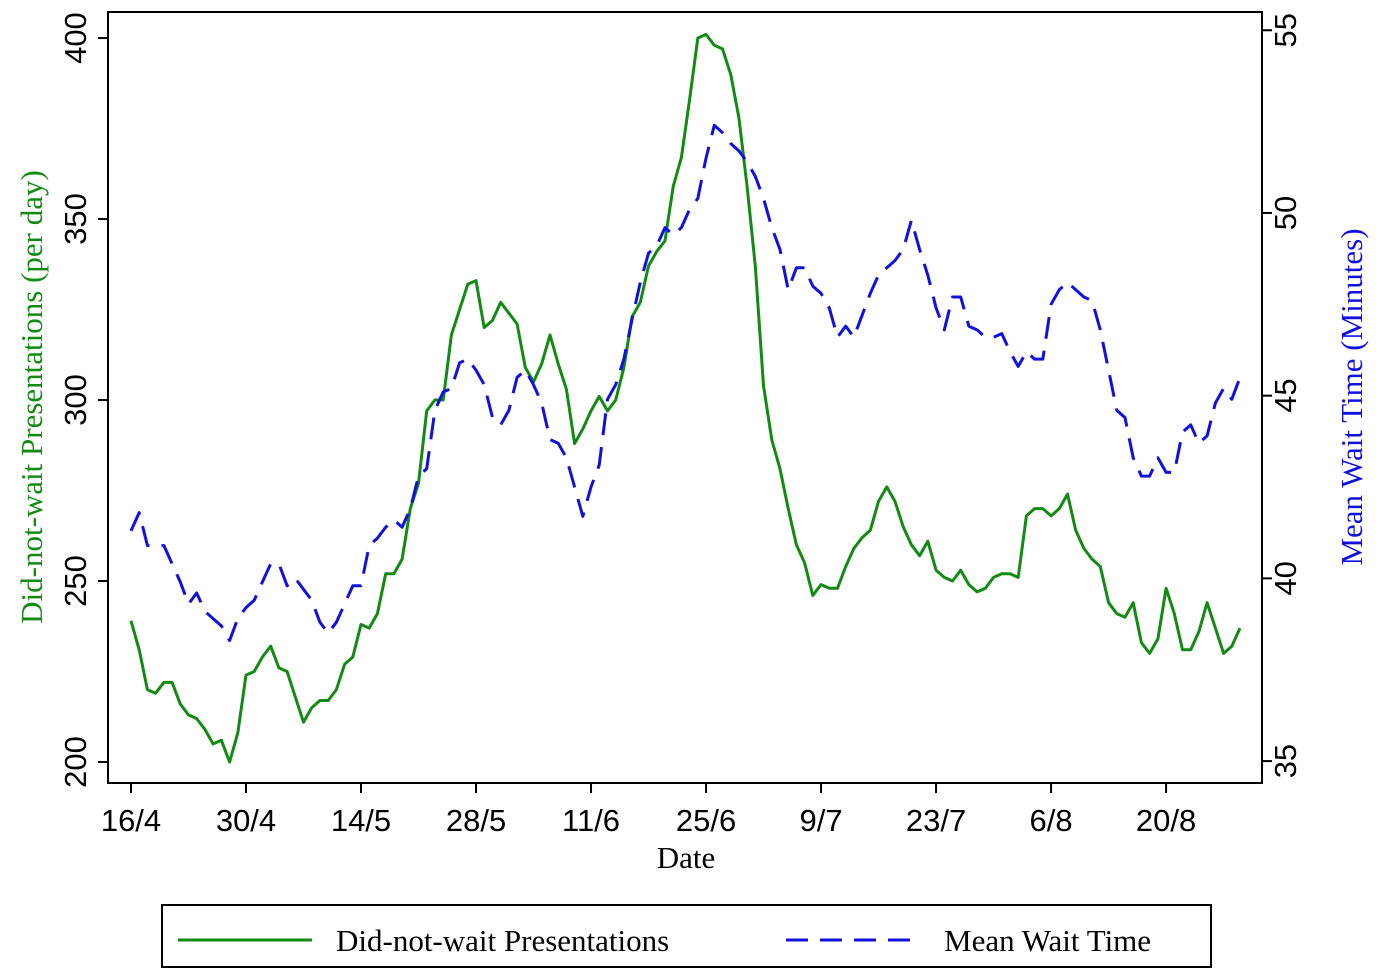  What do you see at coordinates (1285, 761) in the screenshot?
I see `y2-tick-label: 35` at bounding box center [1285, 761].